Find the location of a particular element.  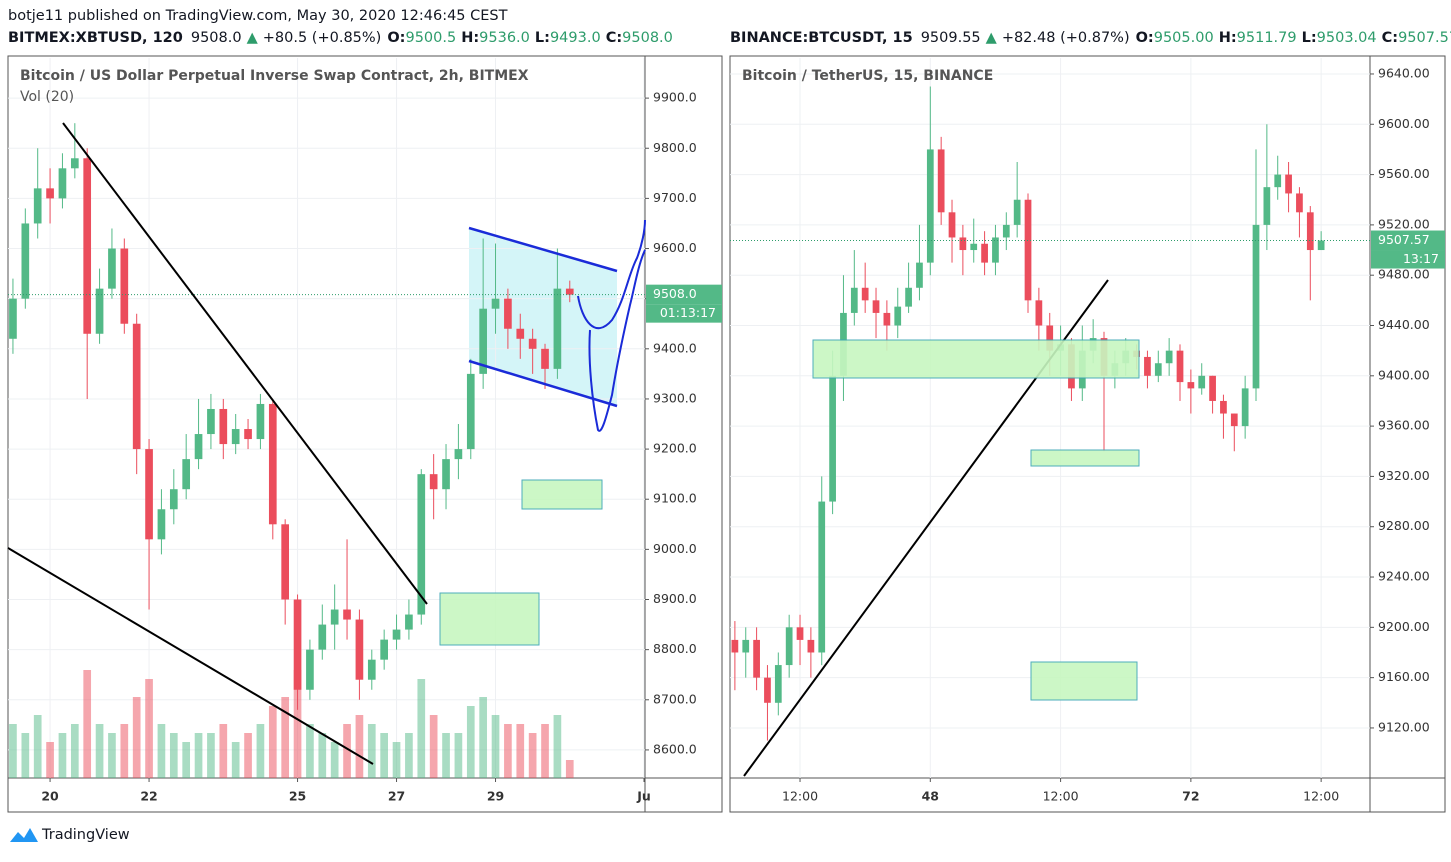

quote-value: 9536.0 is located at coordinates (504, 38).